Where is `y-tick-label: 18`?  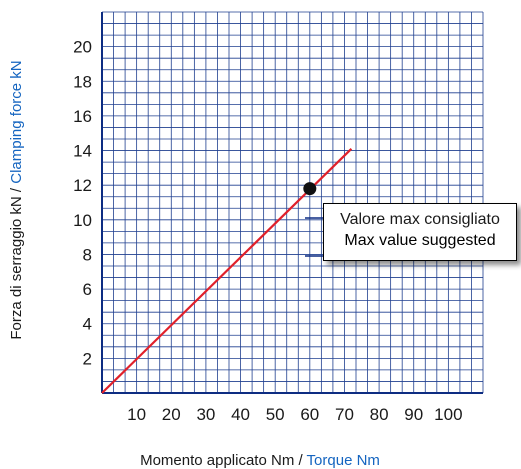
y-tick-label: 18 is located at coordinates (82, 81).